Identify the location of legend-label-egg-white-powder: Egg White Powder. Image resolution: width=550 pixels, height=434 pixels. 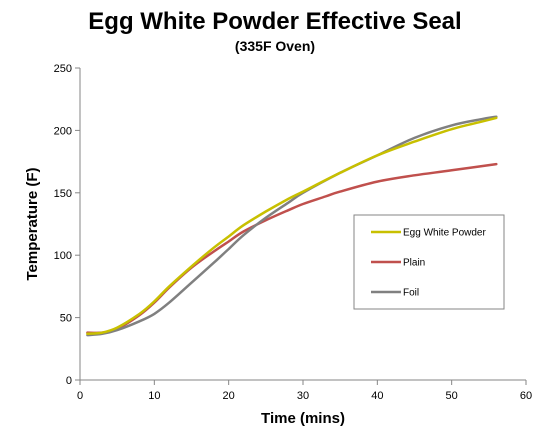
(444, 233).